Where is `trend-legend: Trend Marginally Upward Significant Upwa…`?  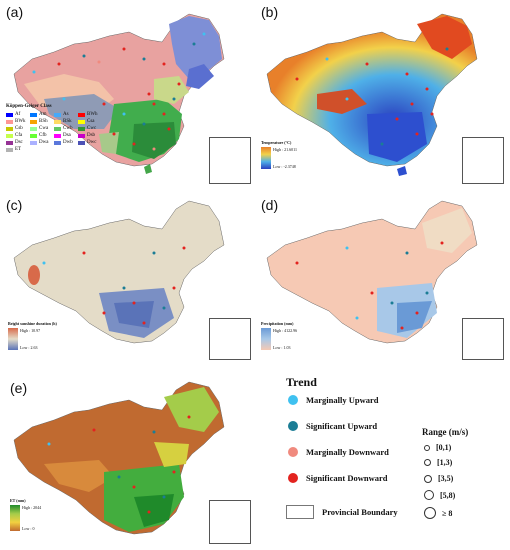 trend-legend: Trend Marginally Upward Significant Upwa… is located at coordinates (392, 455).